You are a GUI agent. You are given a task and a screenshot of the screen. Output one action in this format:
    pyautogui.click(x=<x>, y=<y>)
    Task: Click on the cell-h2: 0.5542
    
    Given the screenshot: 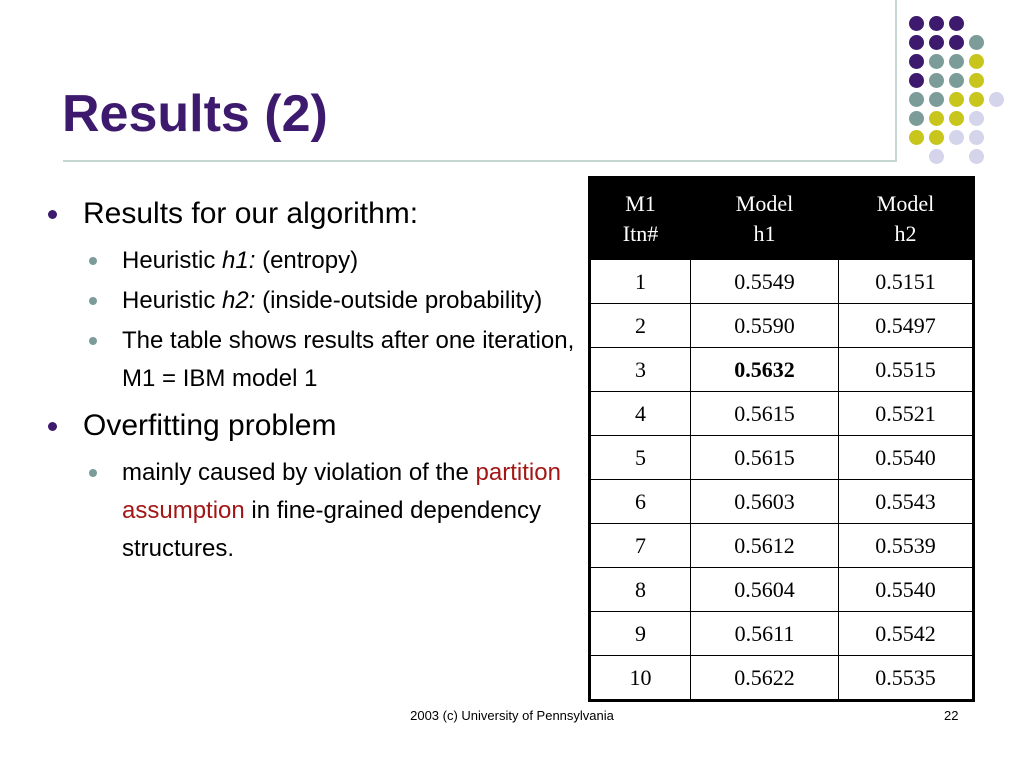 What is the action you would take?
    pyautogui.click(x=906, y=633)
    